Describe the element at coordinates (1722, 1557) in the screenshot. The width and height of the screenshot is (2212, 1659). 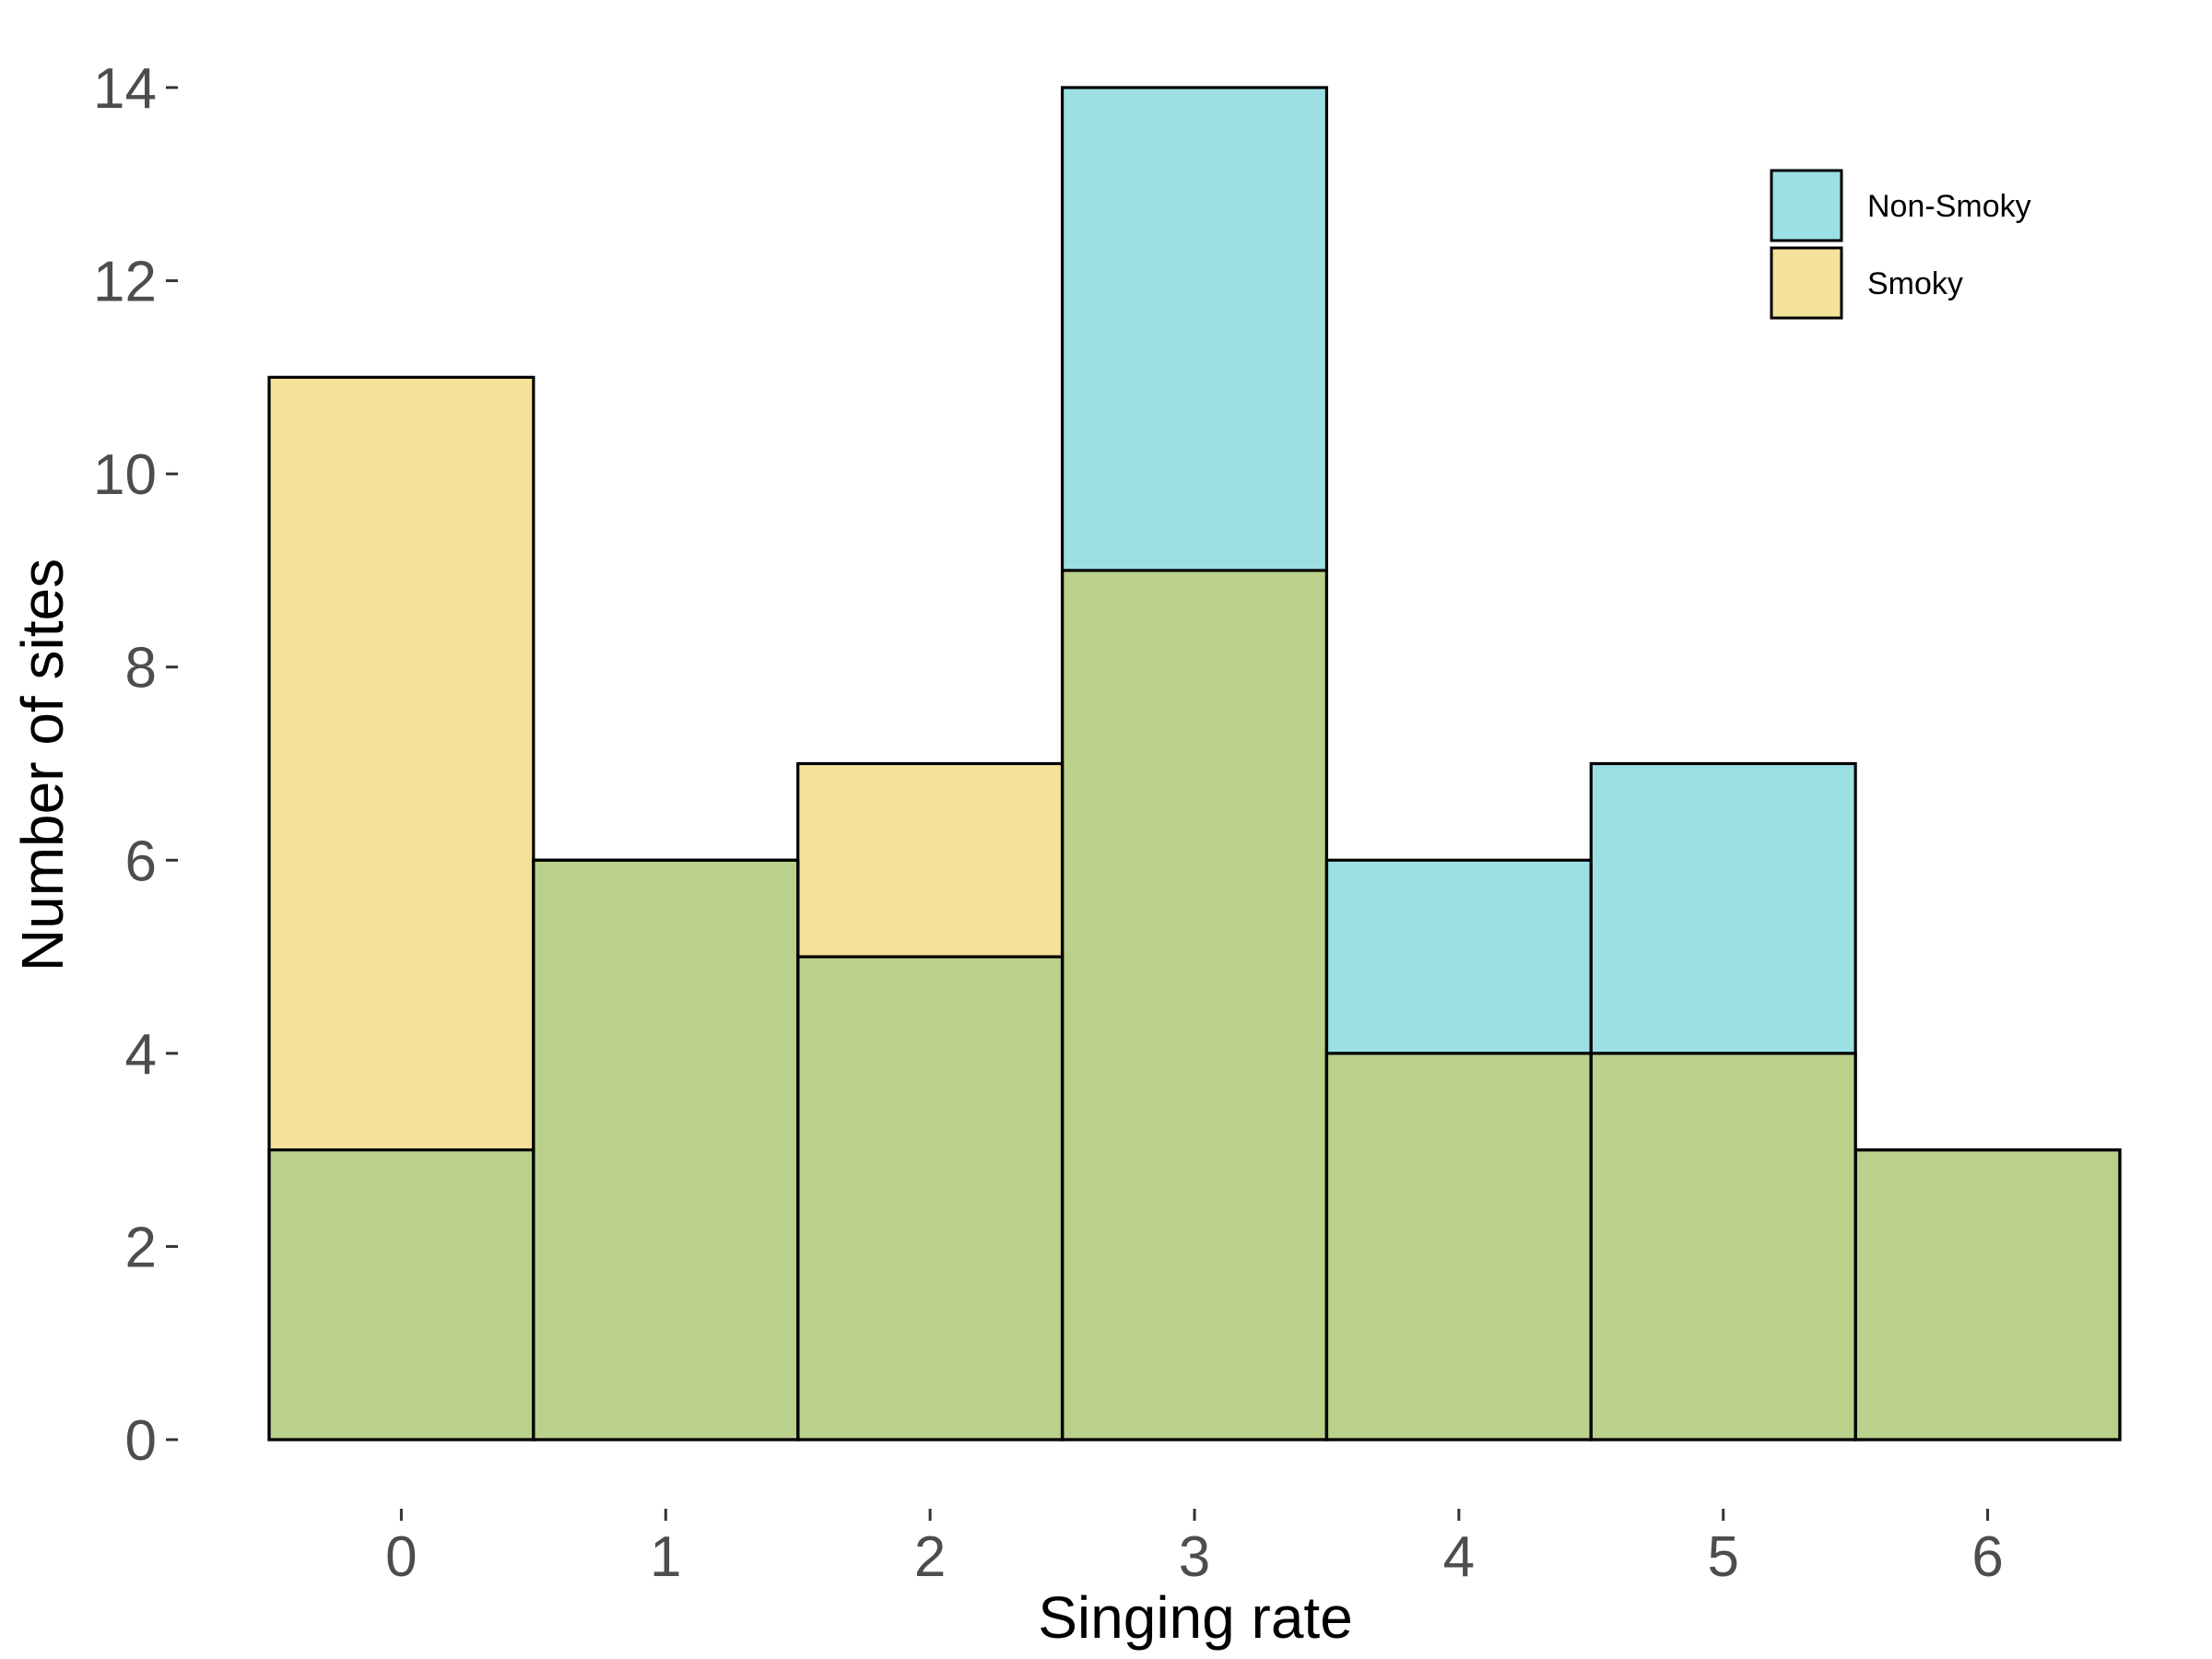
I see `x-tick-label-5: 5` at that location.